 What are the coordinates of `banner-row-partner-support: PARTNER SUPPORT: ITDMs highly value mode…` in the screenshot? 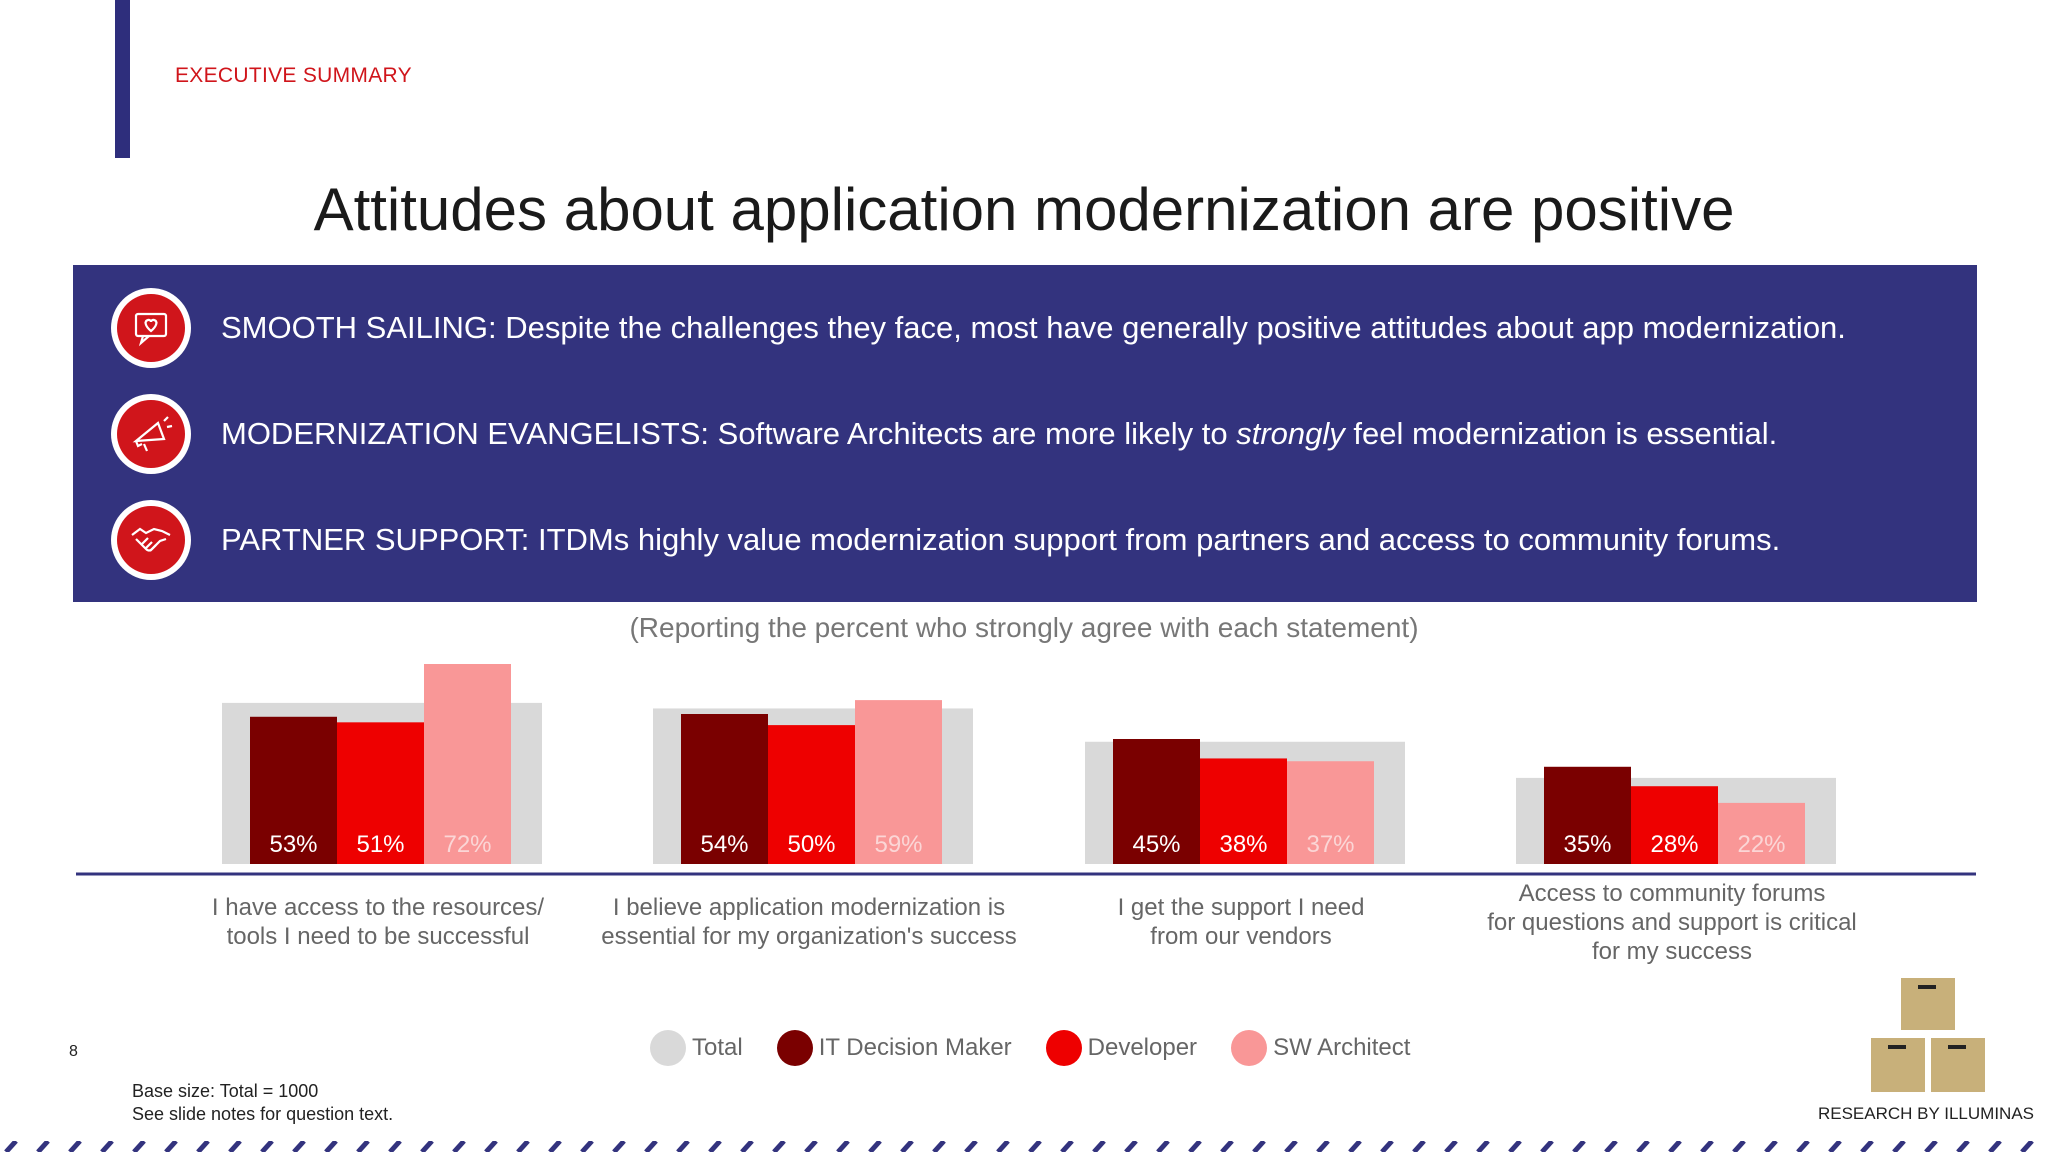 It's located at (945, 540).